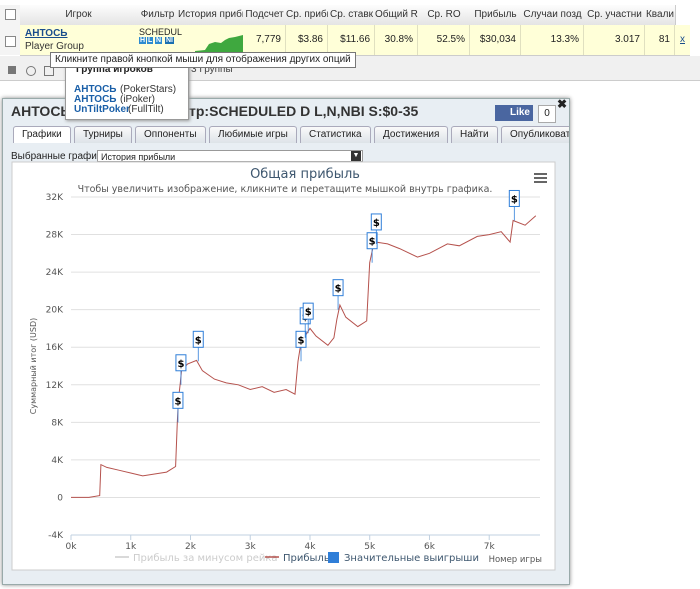  Describe the element at coordinates (682, 39) in the screenshot. I see `remove-link: x` at that location.